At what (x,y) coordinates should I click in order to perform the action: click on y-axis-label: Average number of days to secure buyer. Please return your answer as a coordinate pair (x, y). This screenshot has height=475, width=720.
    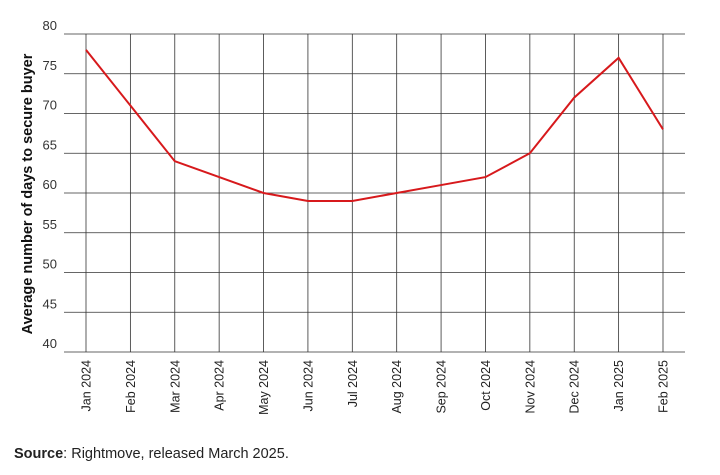
    Looking at the image, I should click on (28, 193).